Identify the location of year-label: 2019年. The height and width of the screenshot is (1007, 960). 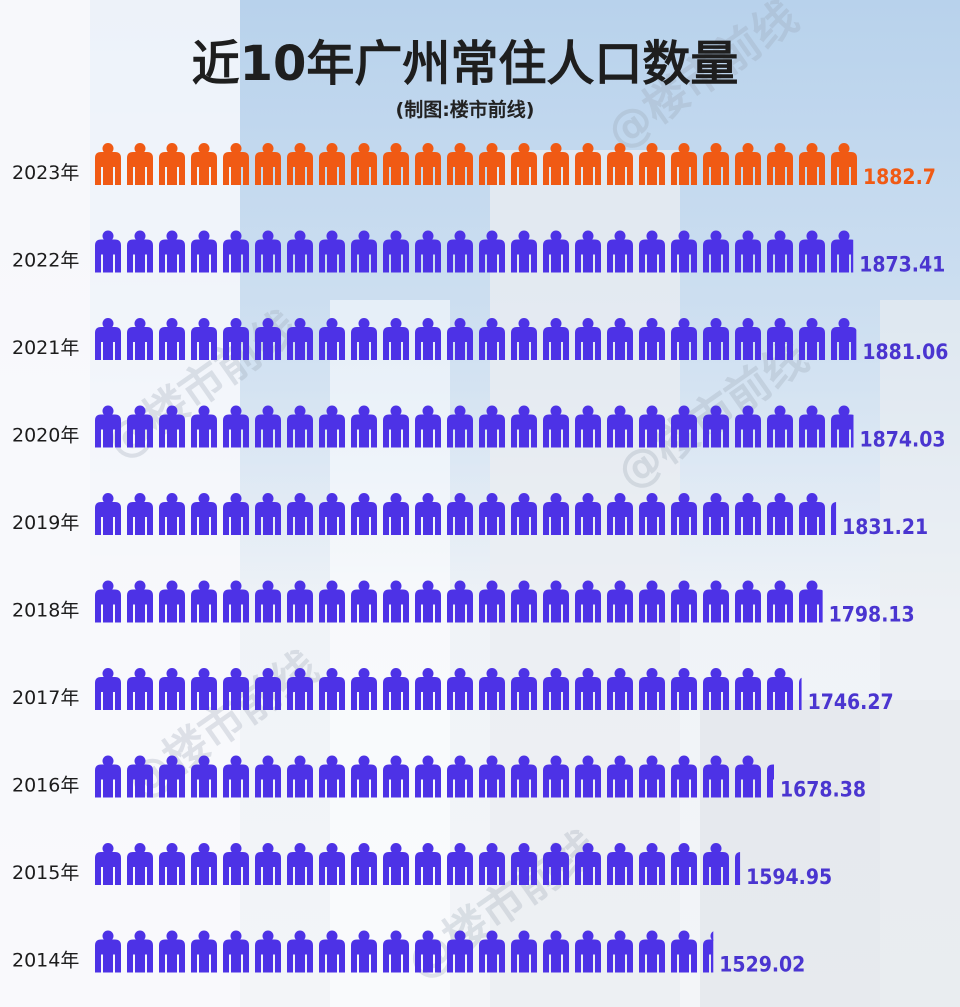
(45, 523).